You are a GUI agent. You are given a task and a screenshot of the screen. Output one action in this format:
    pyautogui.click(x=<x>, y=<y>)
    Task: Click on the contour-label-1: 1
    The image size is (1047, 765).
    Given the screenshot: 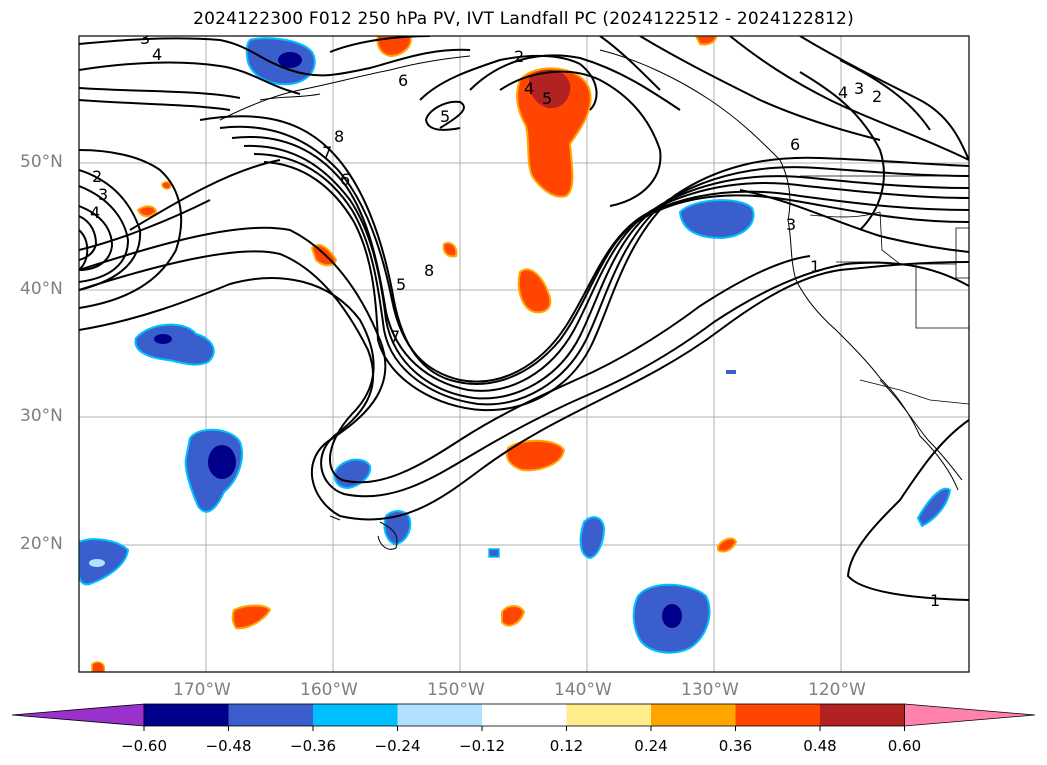 What is the action you would take?
    pyautogui.click(x=815, y=266)
    